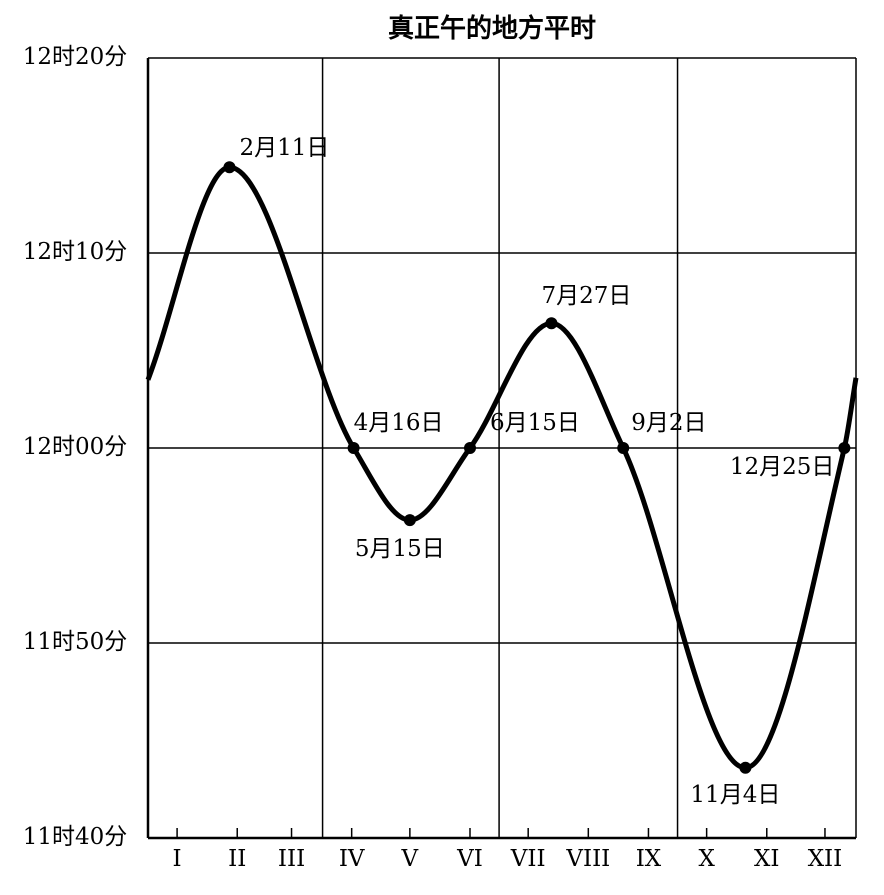  I want to click on x-tick-label: X, so click(706, 859).